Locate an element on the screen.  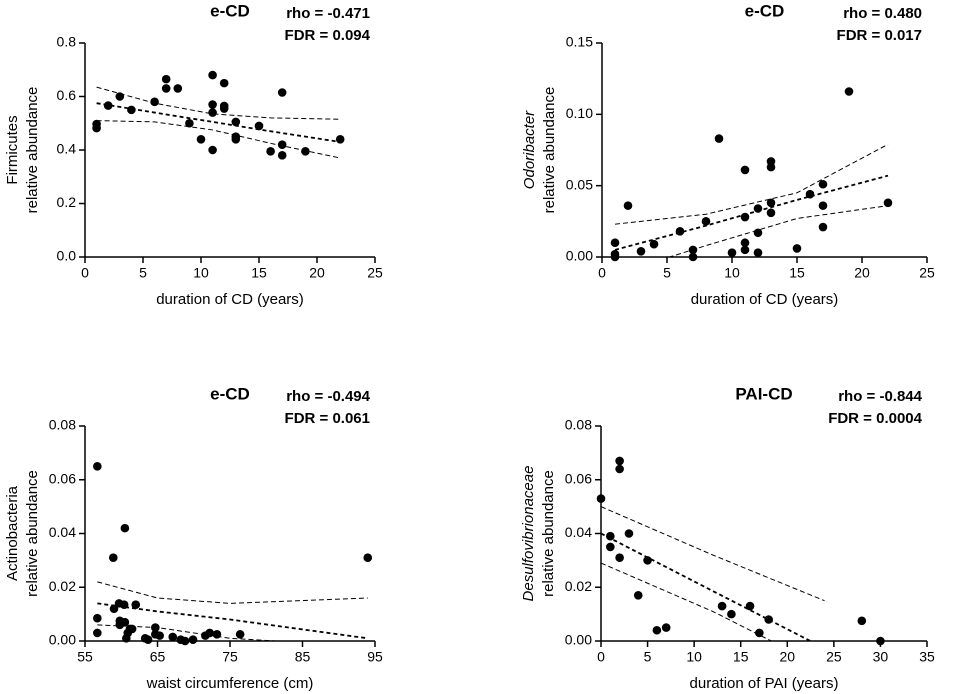
y-tick-label: 0.6 is located at coordinates (67, 95).